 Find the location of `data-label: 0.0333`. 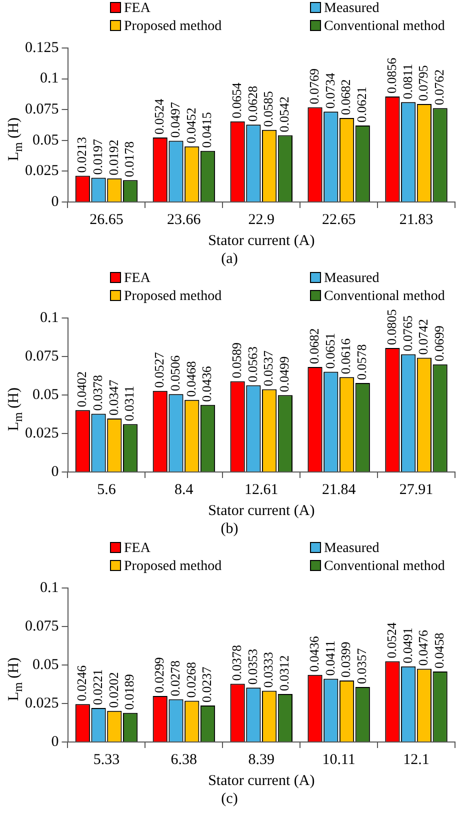

data-label: 0.0333 is located at coordinates (268, 670).